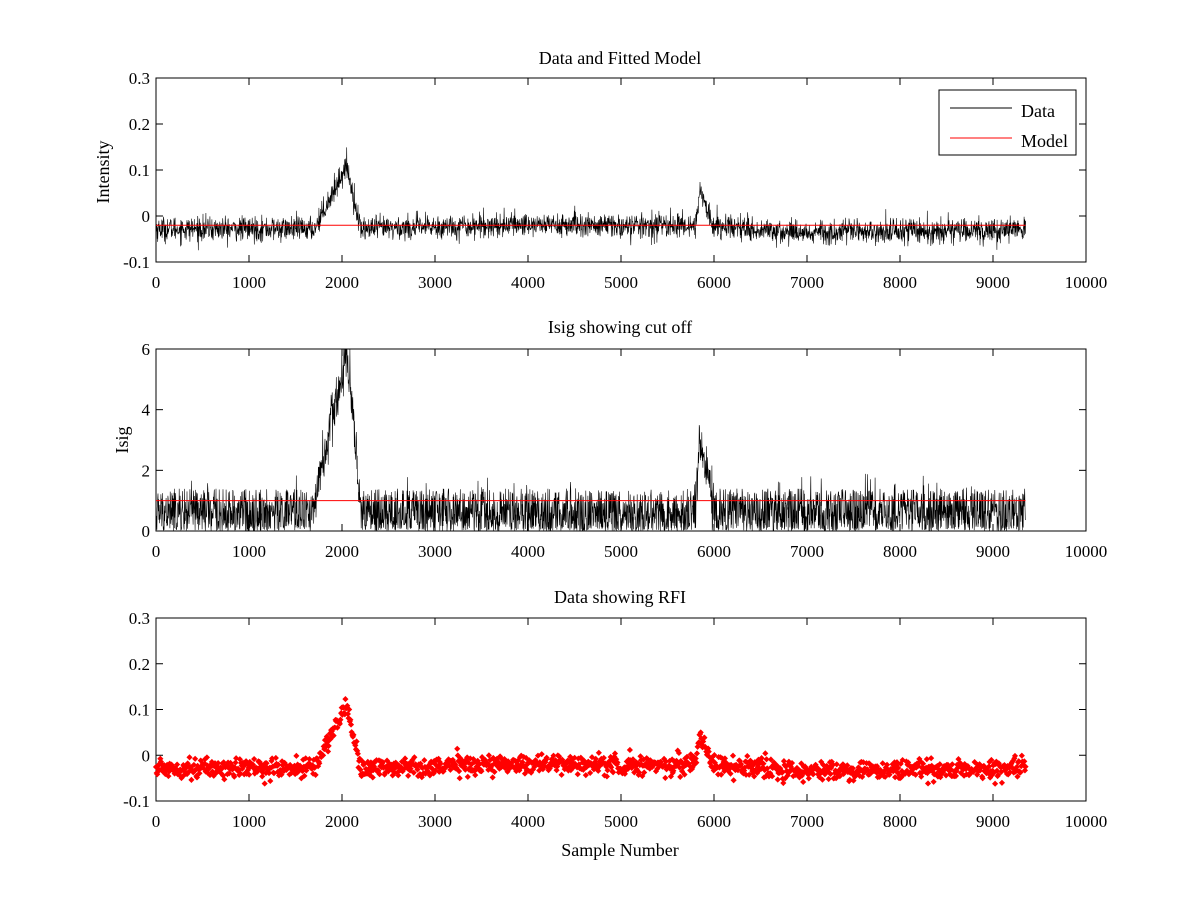 This screenshot has height=905, width=1200. Describe the element at coordinates (620, 58) in the screenshot. I see `panel-1-title: Data and Fitted Model` at that location.